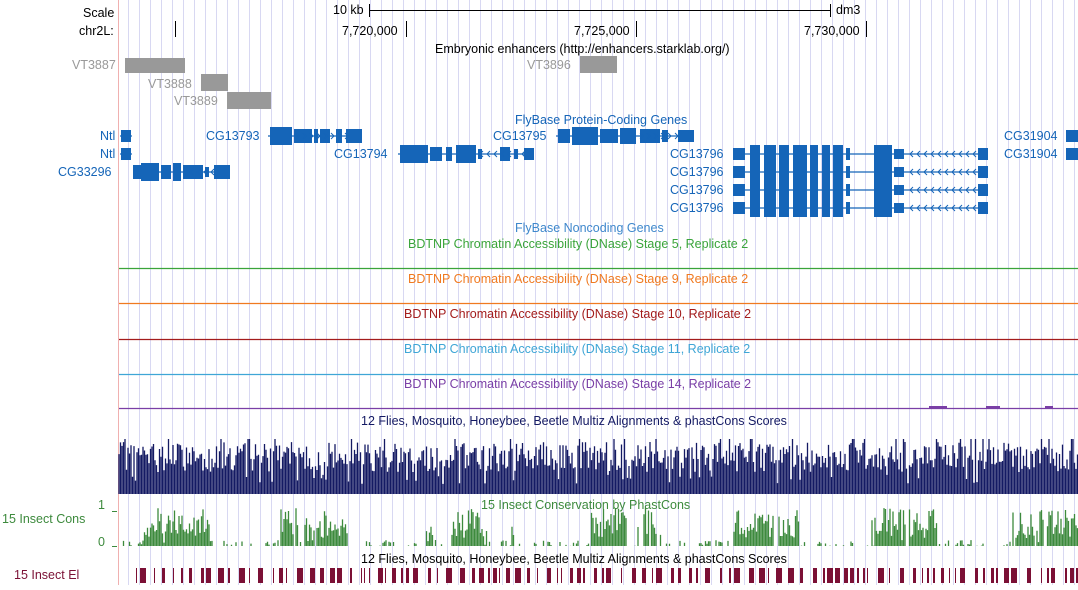  Describe the element at coordinates (520, 136) in the screenshot. I see `gene-label-cg13795: CG13795` at that location.